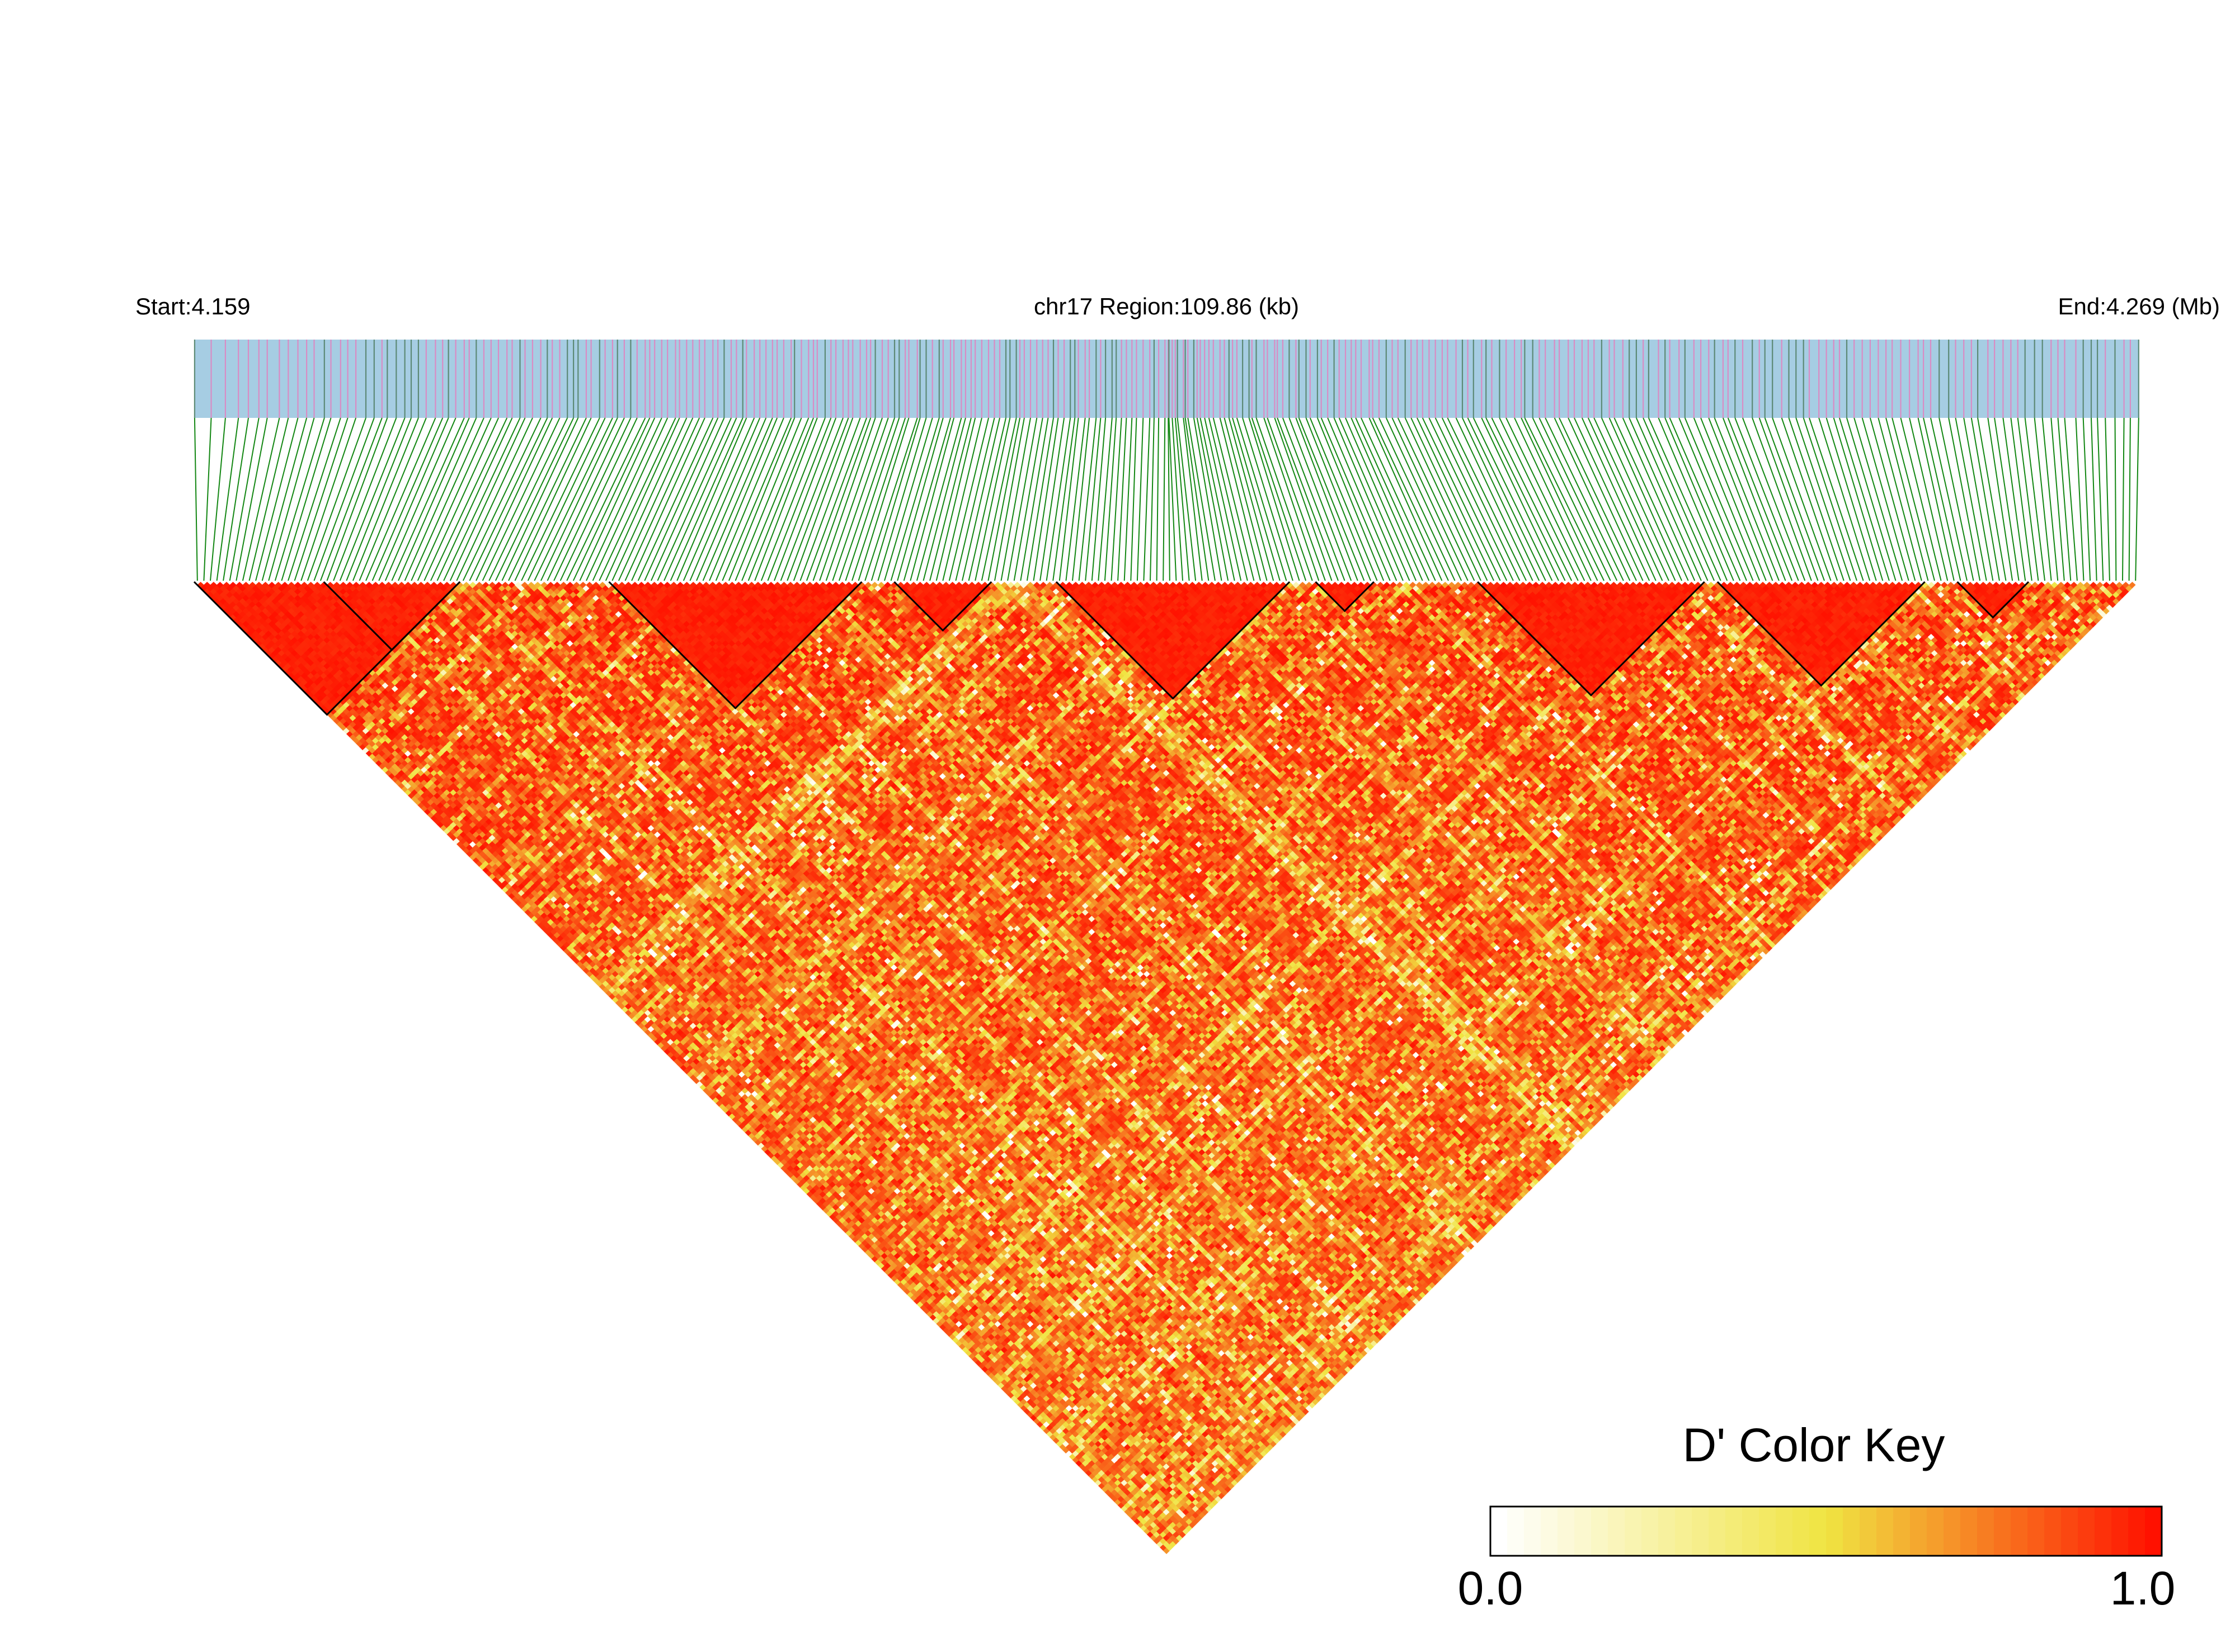 The width and height of the screenshot is (2235, 1652). Describe the element at coordinates (2139, 306) in the screenshot. I see `end-label: End:4.269 (Mb)` at that location.